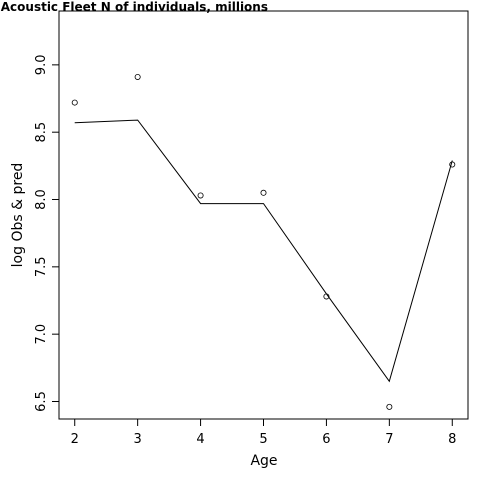 The image size is (480, 480). I want to click on x-tick-label: 5, so click(263, 439).